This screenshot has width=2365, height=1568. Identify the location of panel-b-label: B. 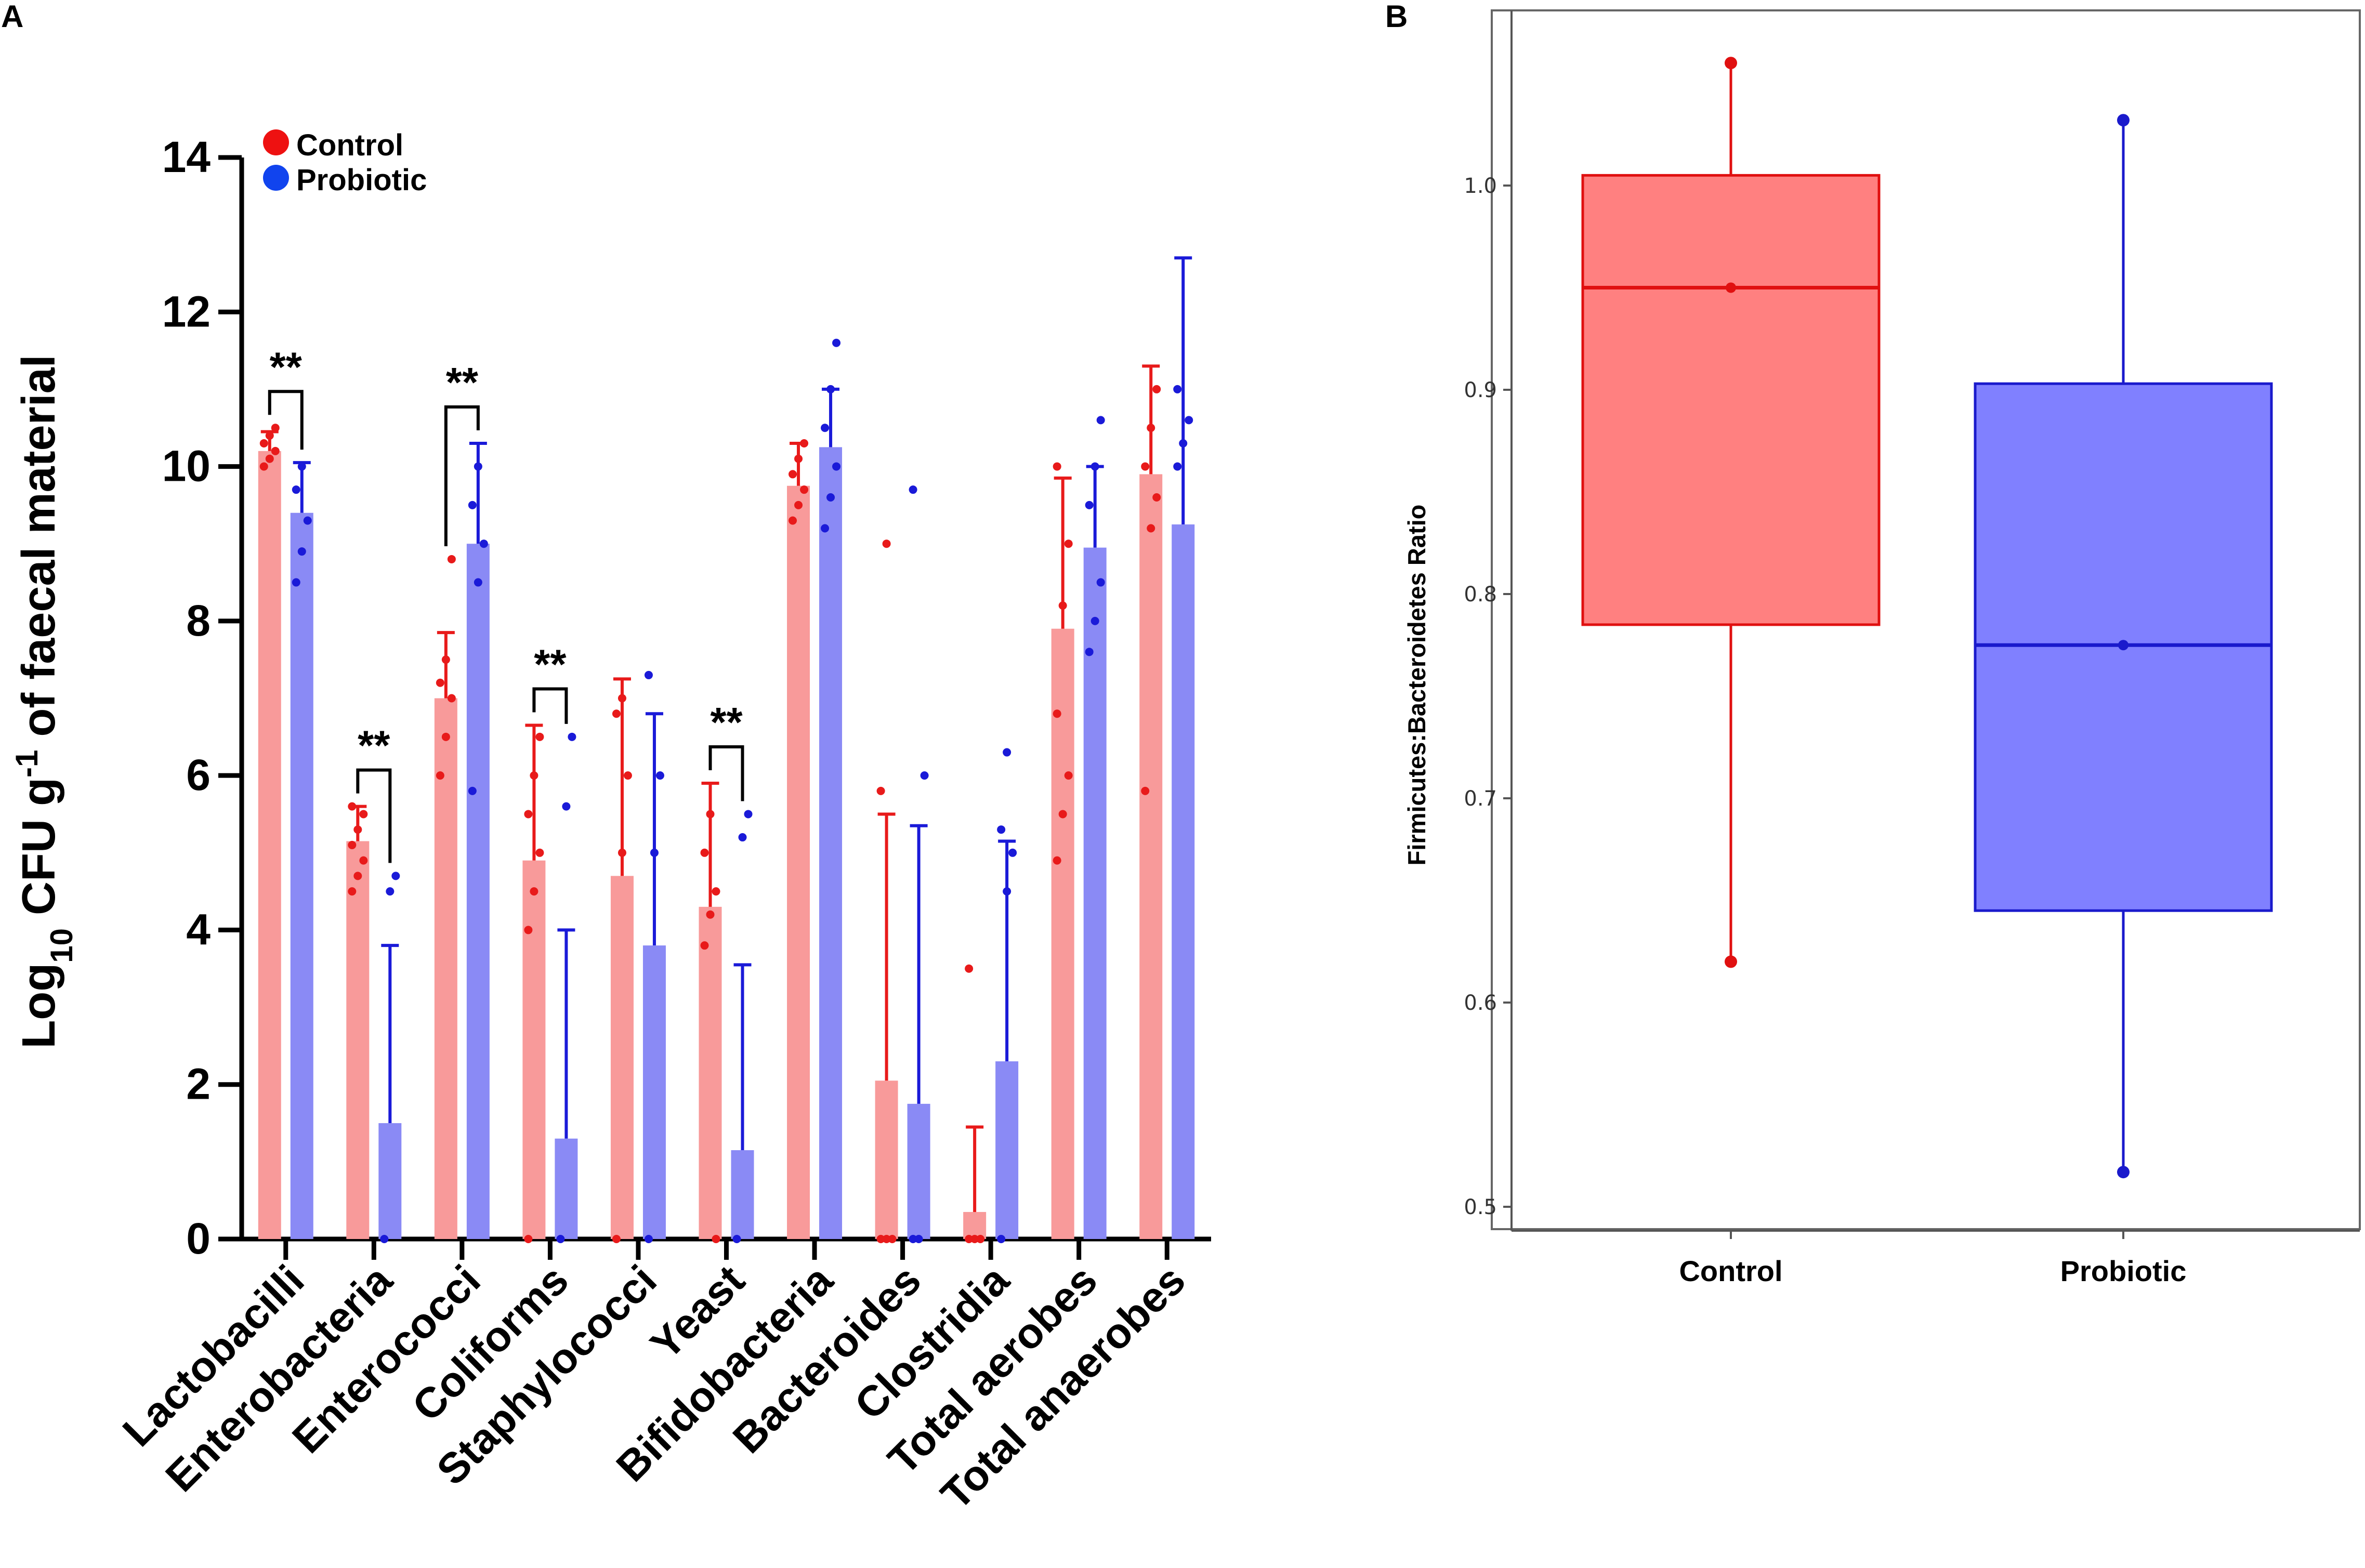
(1396, 17).